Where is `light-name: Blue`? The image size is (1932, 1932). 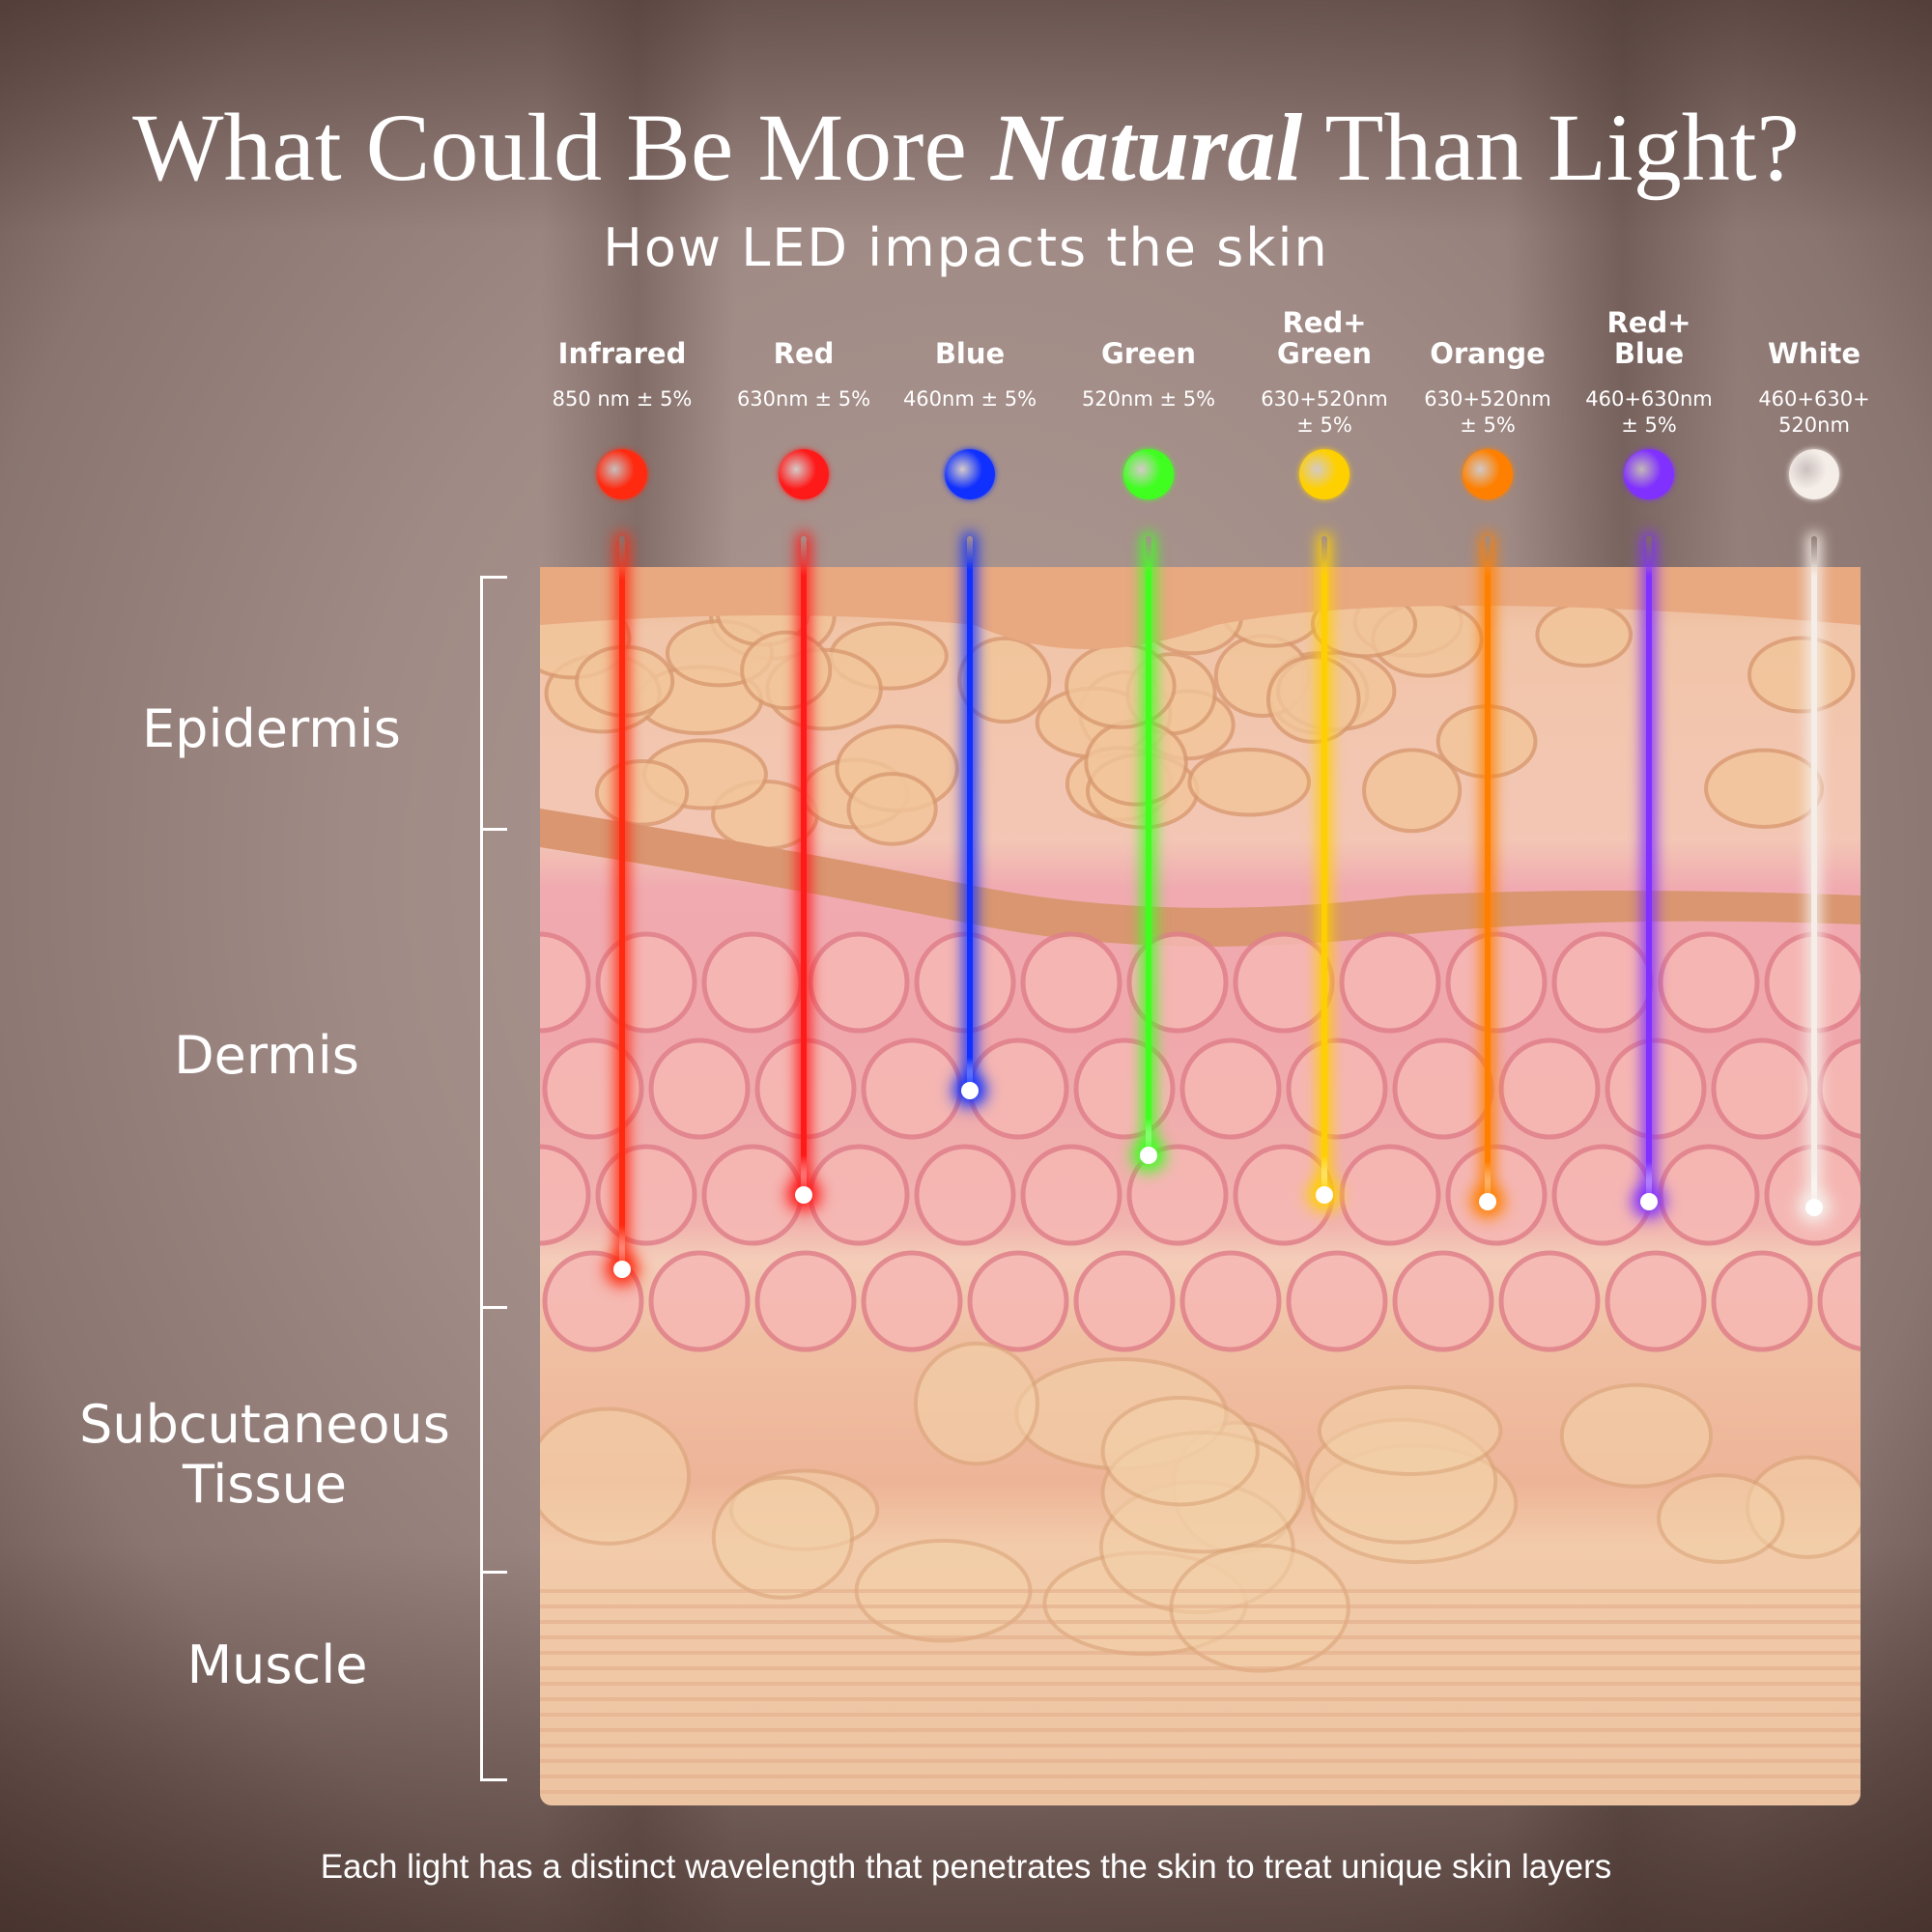 light-name: Blue is located at coordinates (970, 353).